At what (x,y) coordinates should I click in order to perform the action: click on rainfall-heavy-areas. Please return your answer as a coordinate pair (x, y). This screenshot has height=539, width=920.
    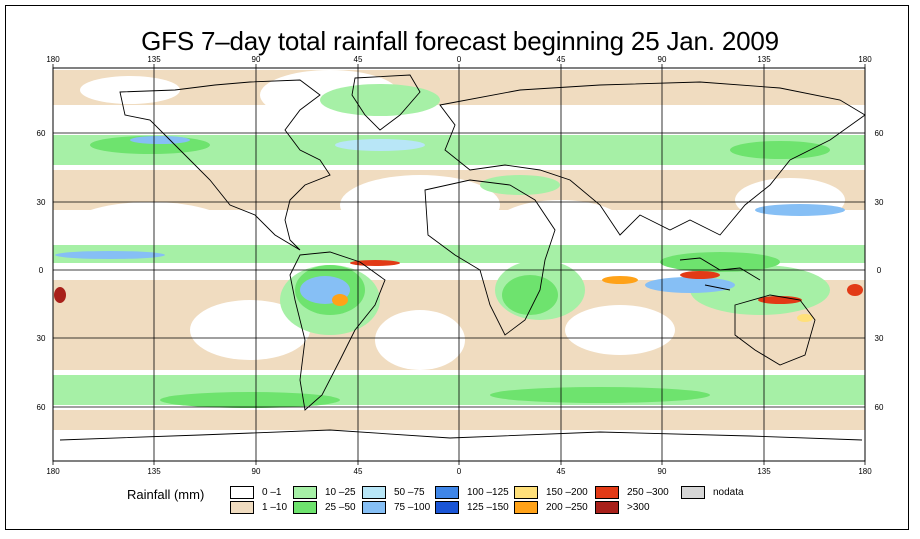
    Looking at the image, I should click on (458, 291).